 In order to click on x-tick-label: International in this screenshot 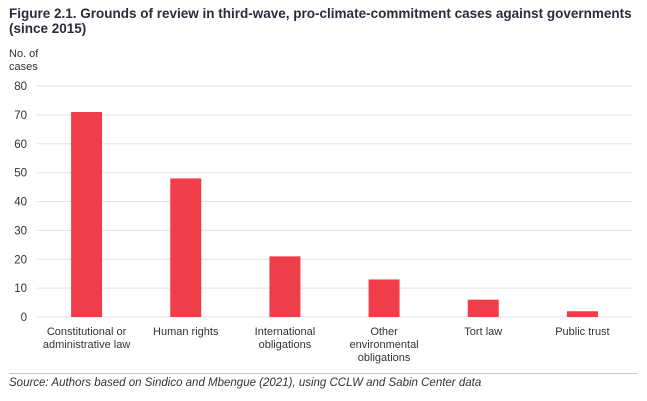, I will do `click(285, 332)`.